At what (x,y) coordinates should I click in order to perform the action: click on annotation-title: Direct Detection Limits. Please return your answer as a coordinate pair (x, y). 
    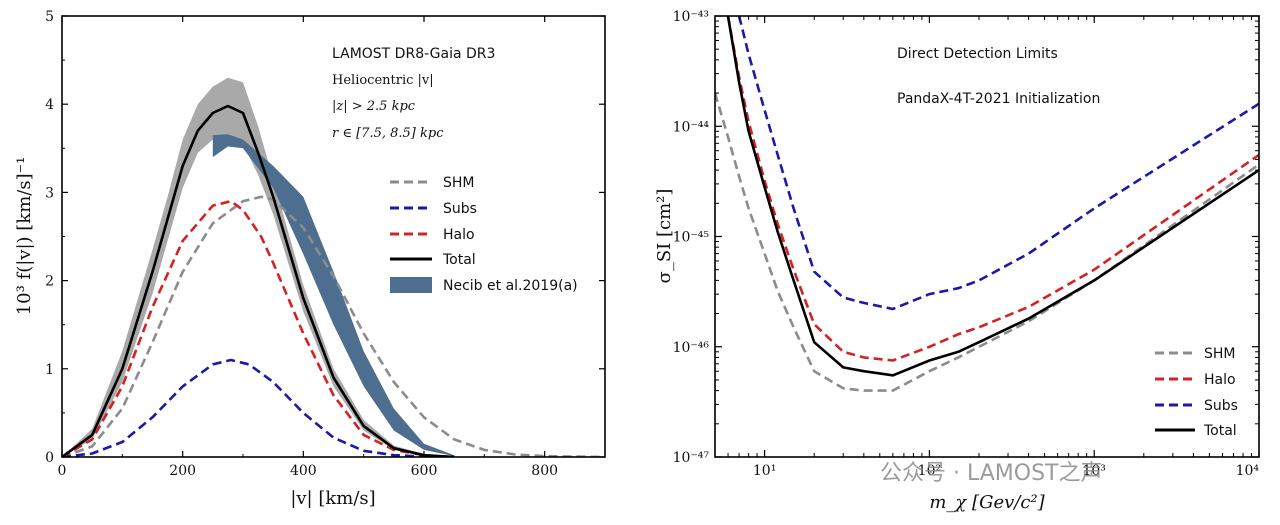
    Looking at the image, I should click on (977, 54).